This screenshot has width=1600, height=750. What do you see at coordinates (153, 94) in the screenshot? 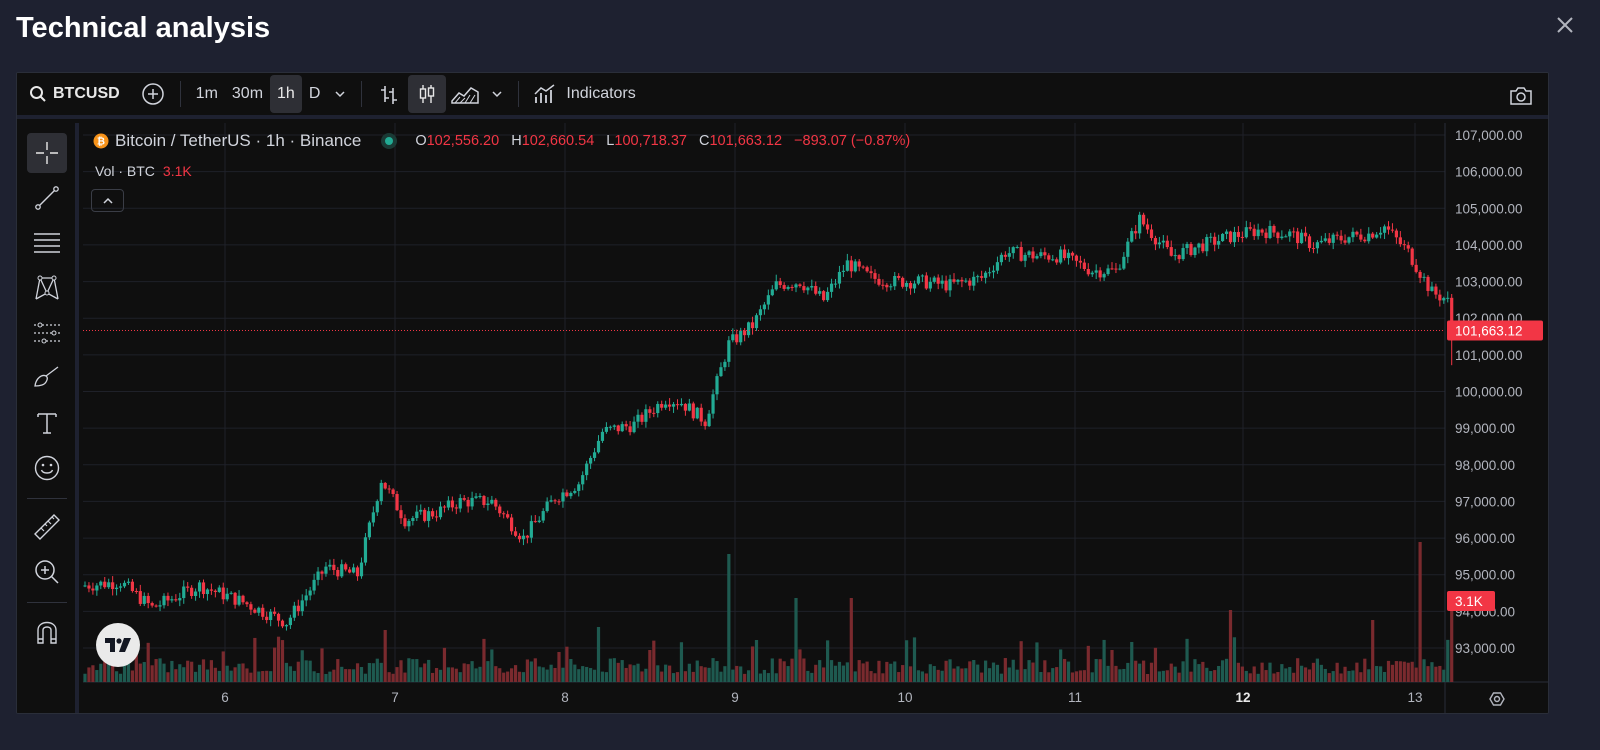
I see `compare-button` at bounding box center [153, 94].